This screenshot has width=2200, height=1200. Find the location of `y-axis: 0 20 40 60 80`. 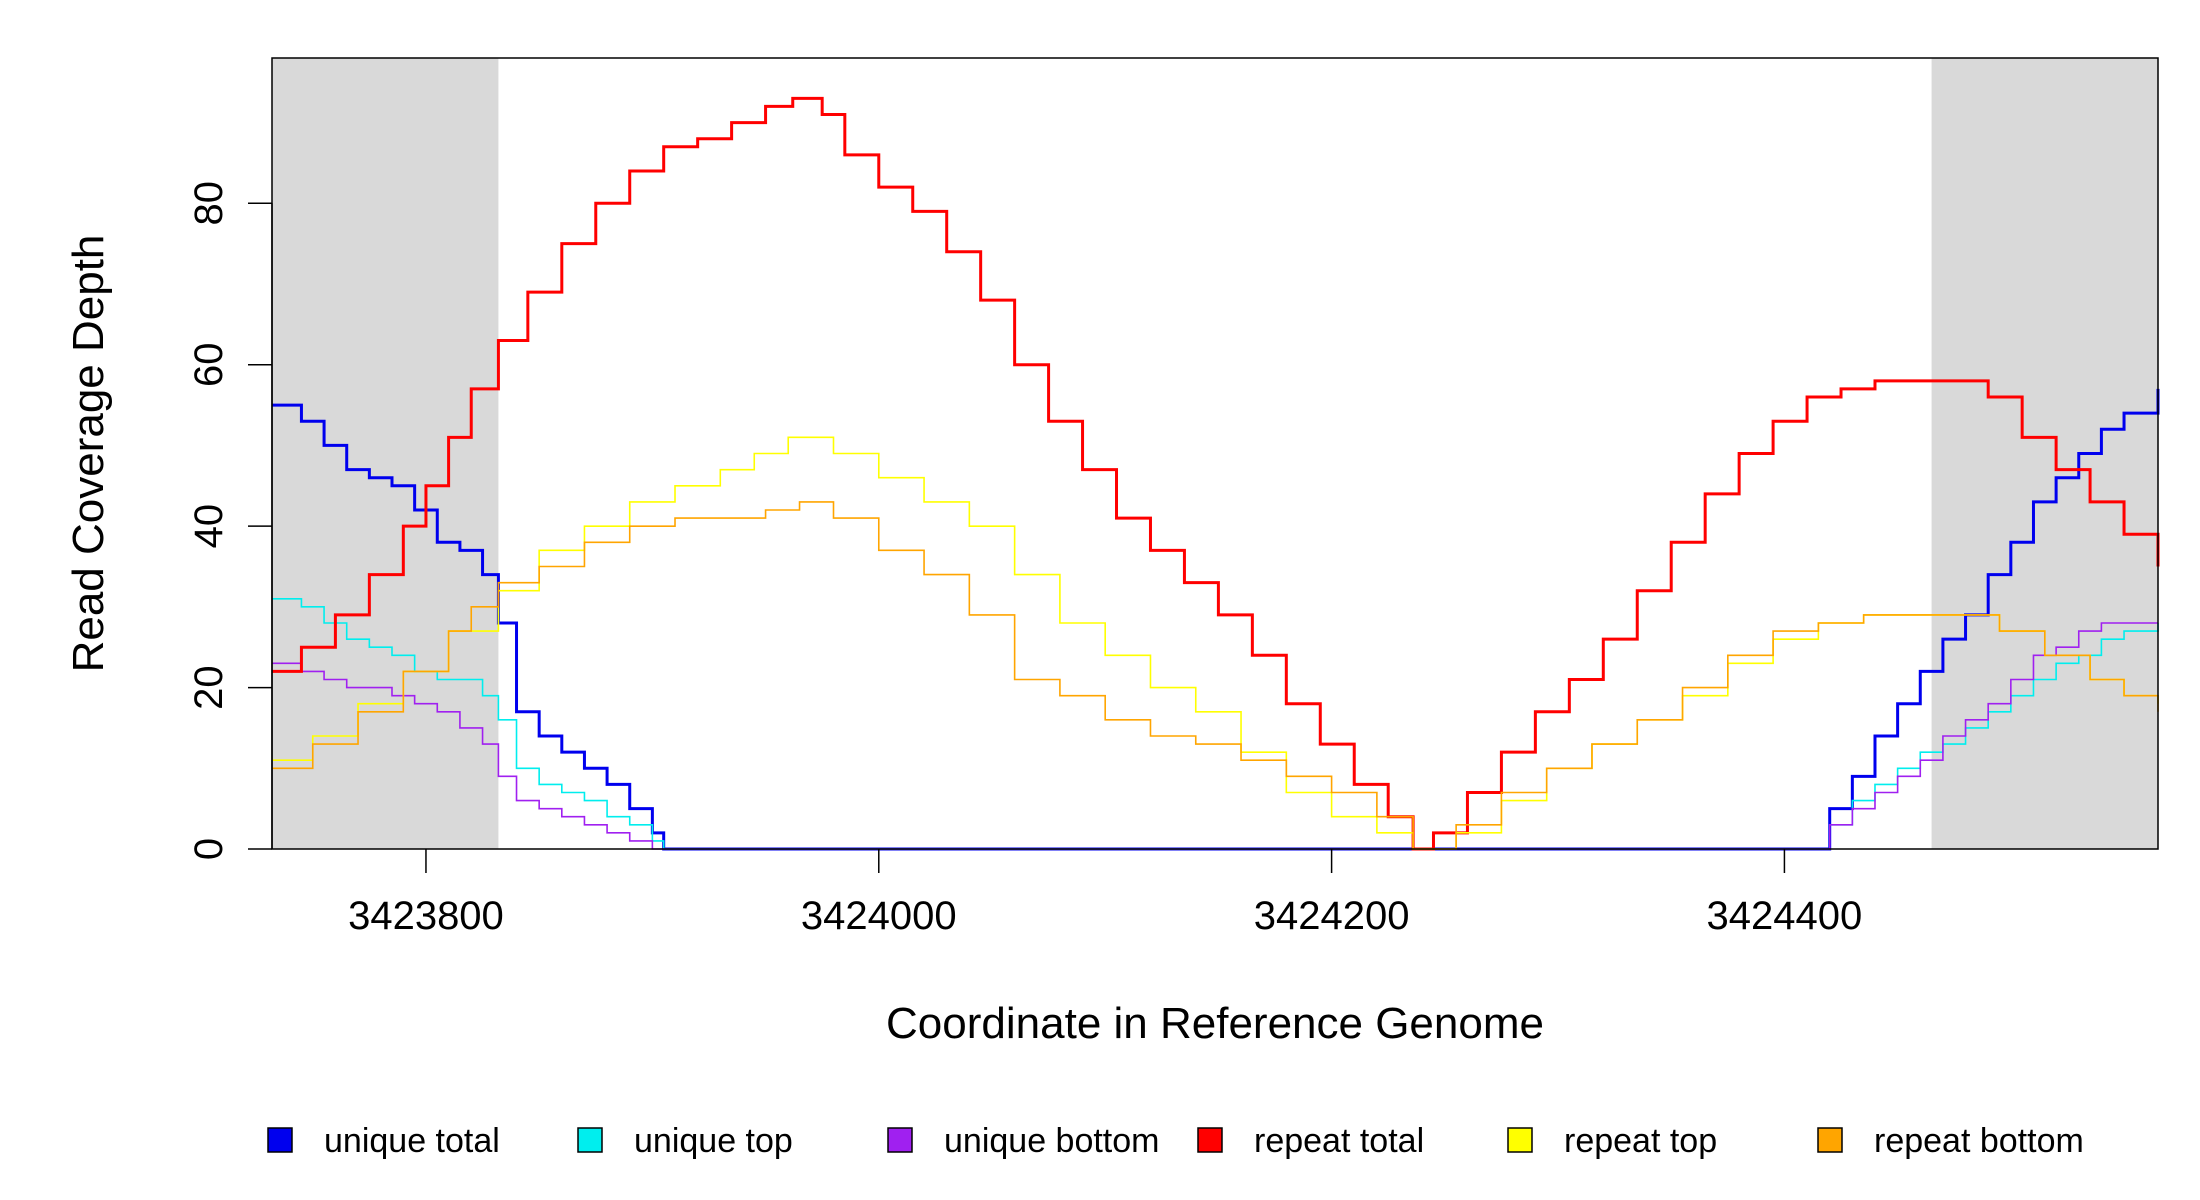

y-axis: 0 20 40 60 80 is located at coordinates (230, 520).